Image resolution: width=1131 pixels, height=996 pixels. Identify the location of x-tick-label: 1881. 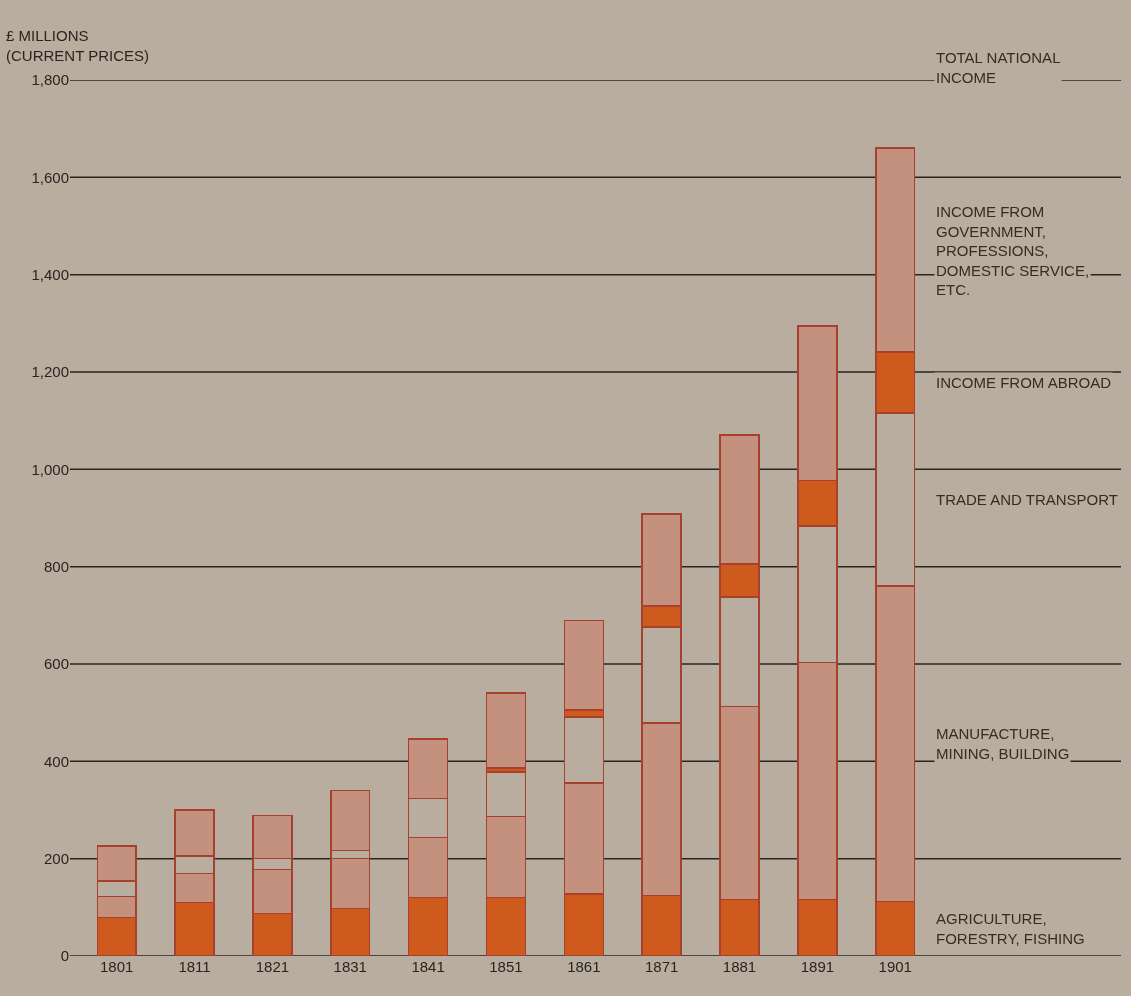
(739, 966).